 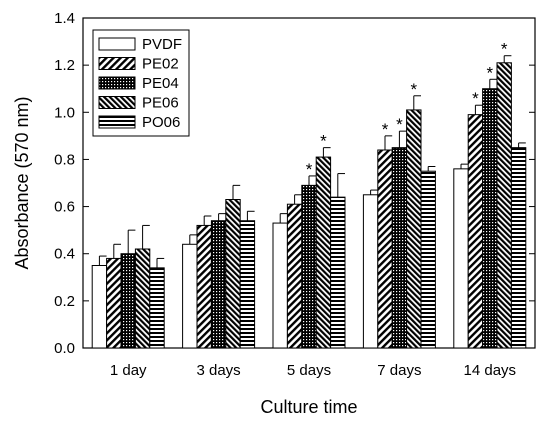 I want to click on legend-label: PE04, so click(x=160, y=83).